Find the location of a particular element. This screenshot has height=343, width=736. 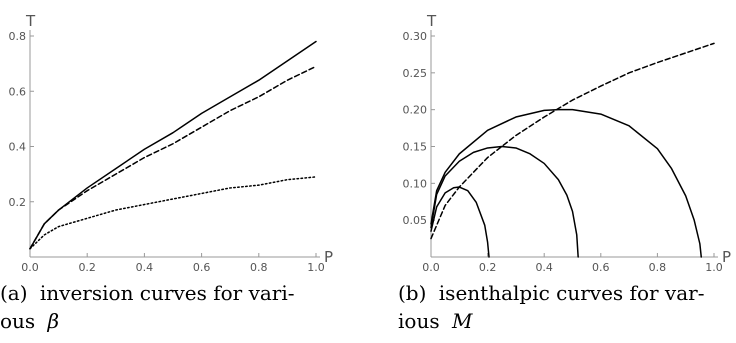

y-tick-label: 0.8 is located at coordinates (18, 36).